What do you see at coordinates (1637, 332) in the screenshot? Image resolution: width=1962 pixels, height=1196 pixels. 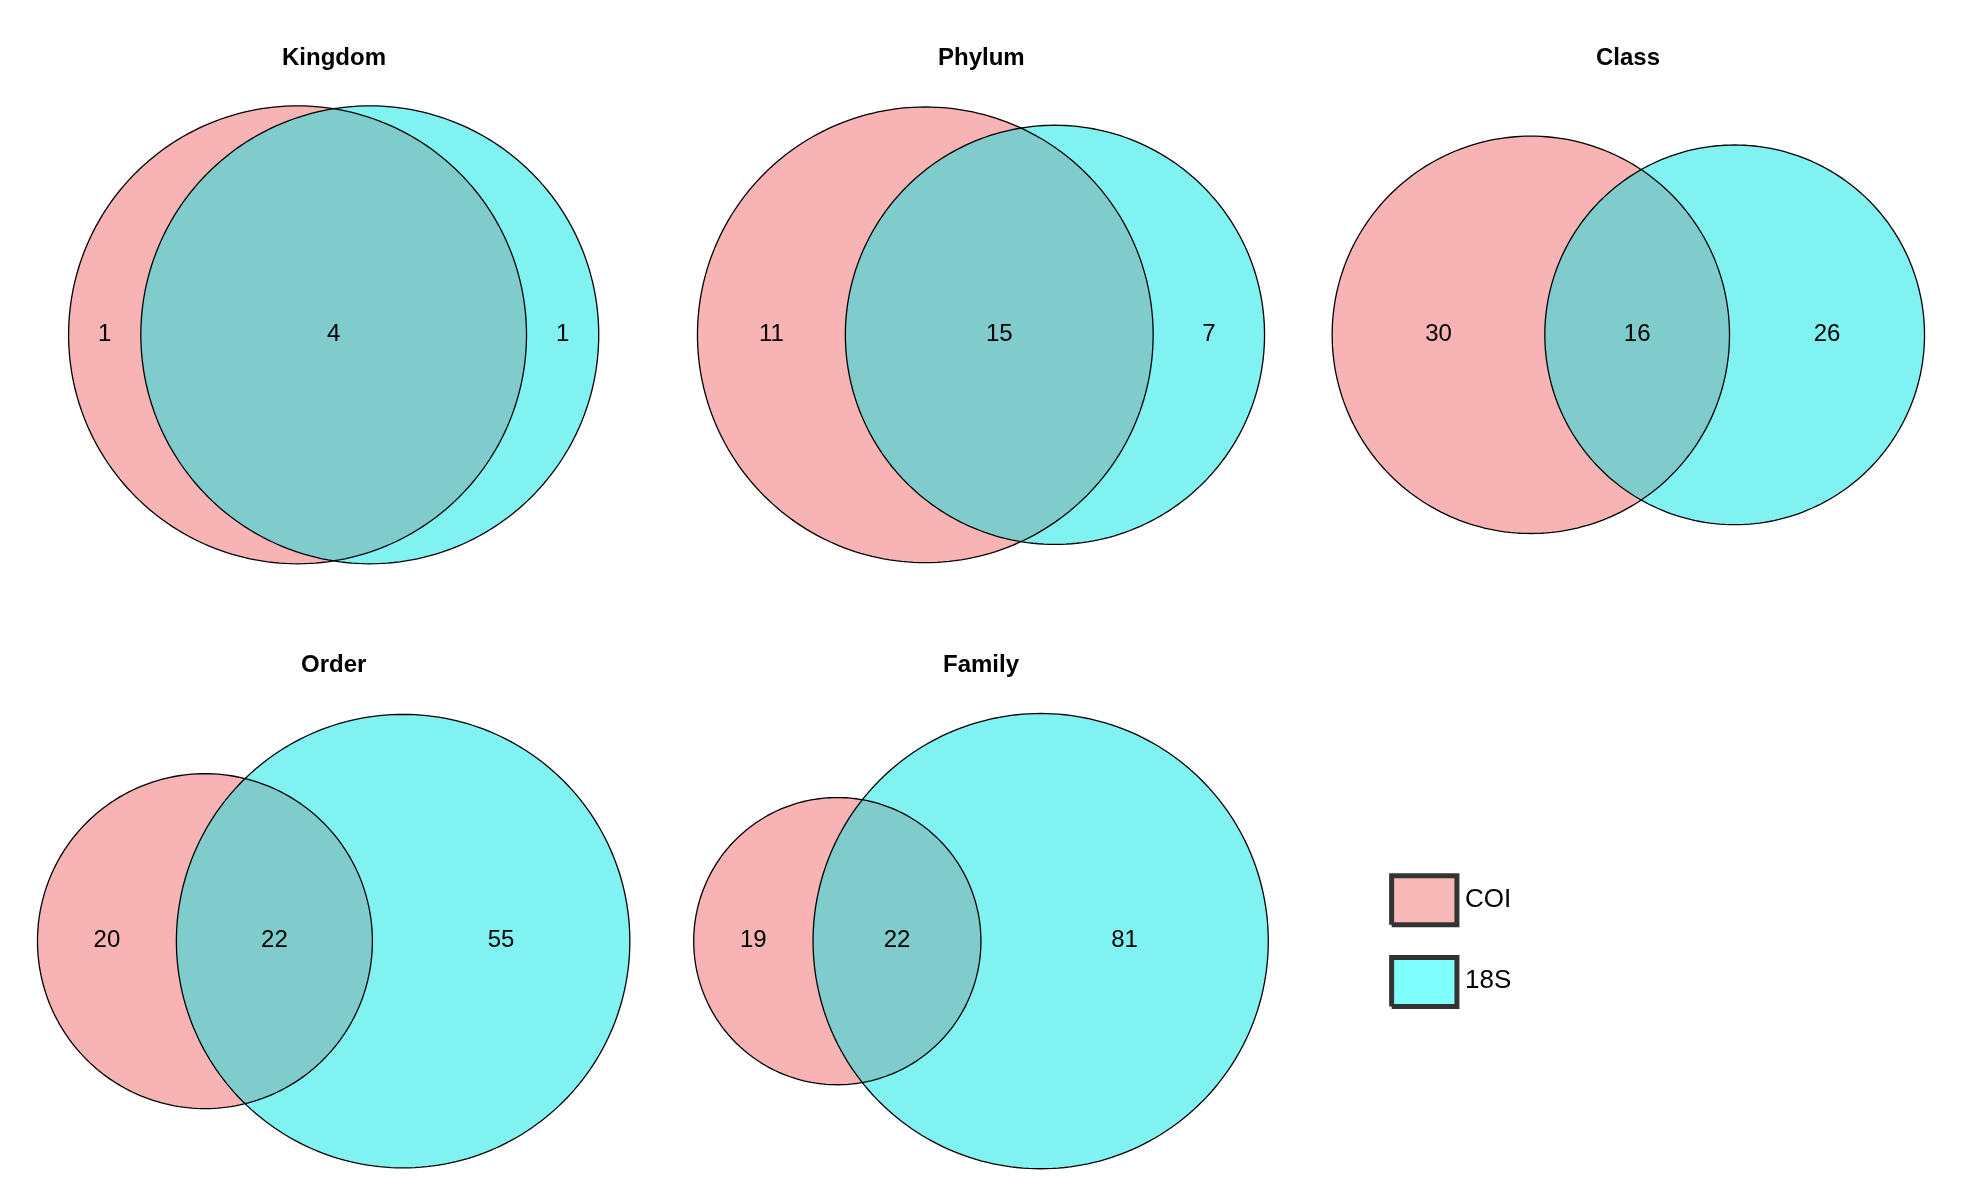 I see `data-label: 16` at bounding box center [1637, 332].